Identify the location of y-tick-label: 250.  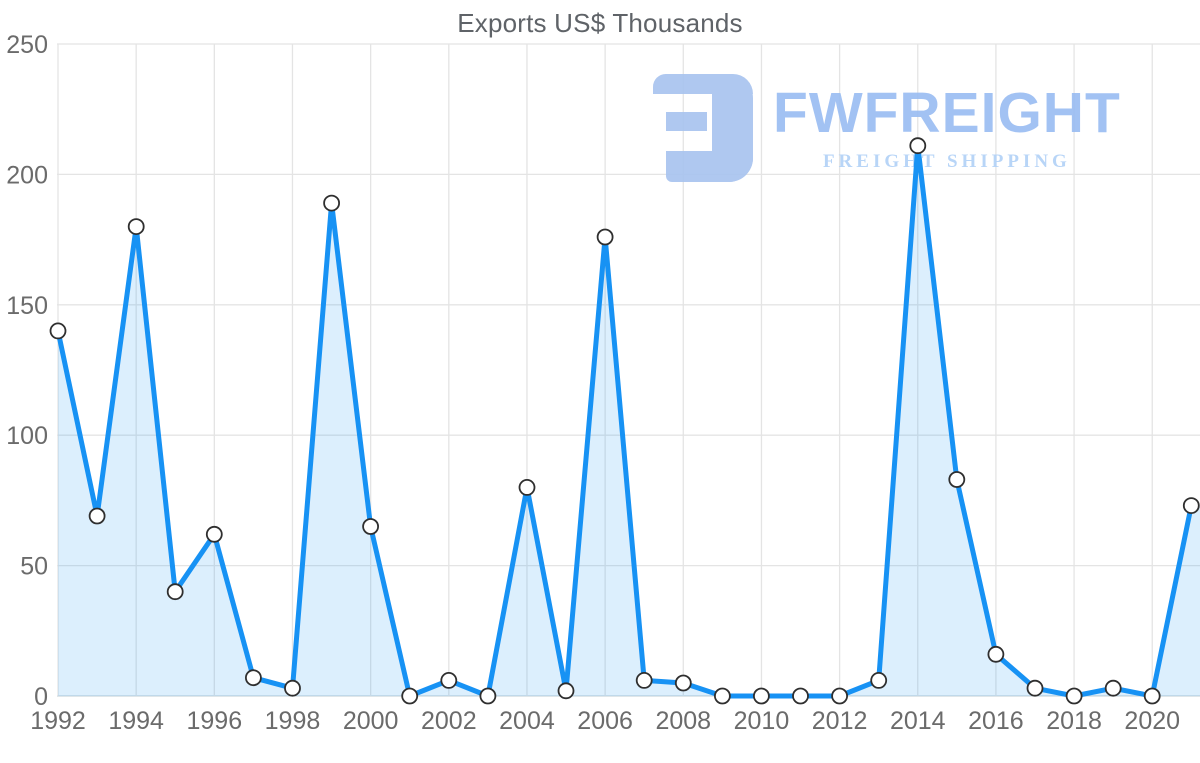
(27, 45).